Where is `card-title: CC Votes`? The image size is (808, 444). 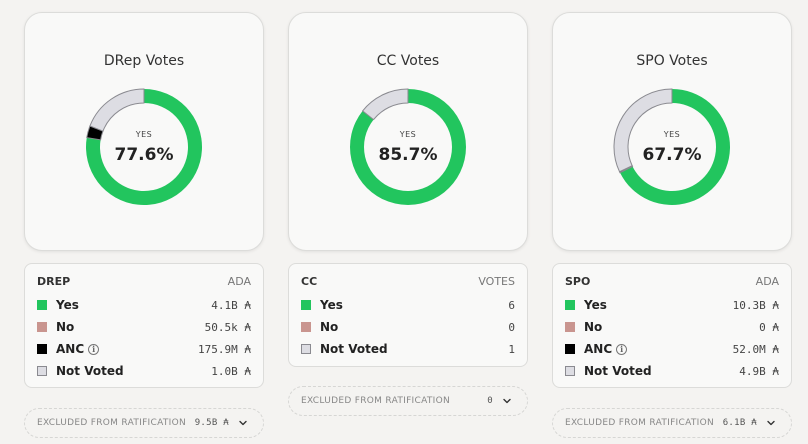
card-title: CC Votes is located at coordinates (408, 61).